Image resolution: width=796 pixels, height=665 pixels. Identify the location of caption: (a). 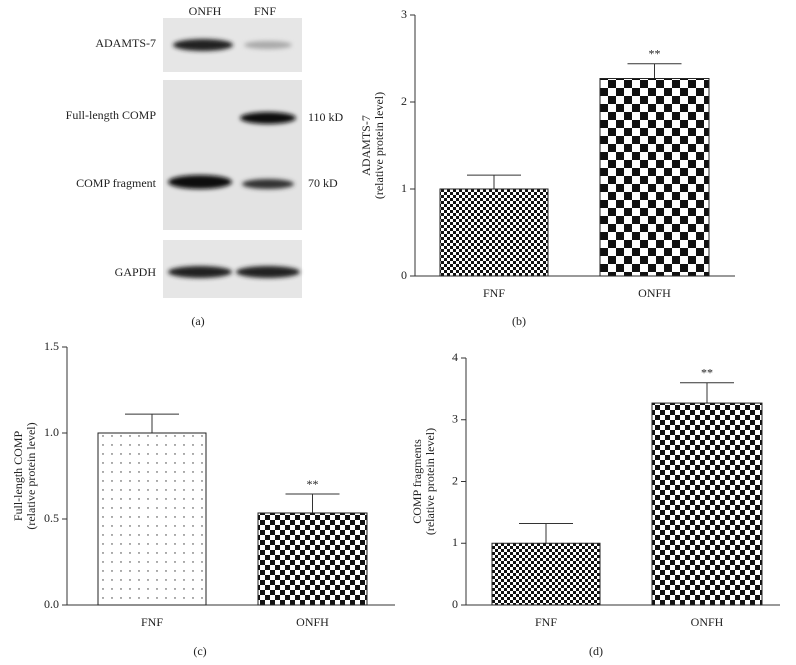
(197, 321).